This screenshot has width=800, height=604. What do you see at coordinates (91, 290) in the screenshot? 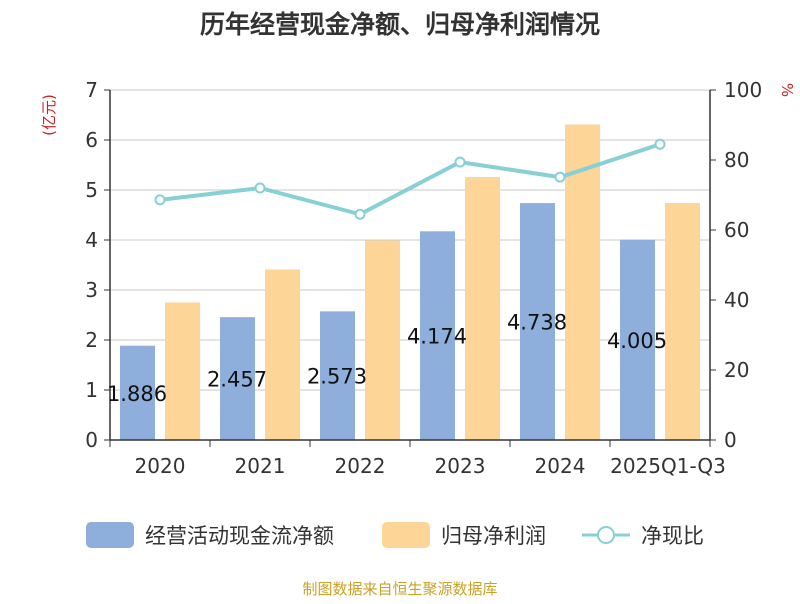
I see `left-tick-label: 3` at bounding box center [91, 290].